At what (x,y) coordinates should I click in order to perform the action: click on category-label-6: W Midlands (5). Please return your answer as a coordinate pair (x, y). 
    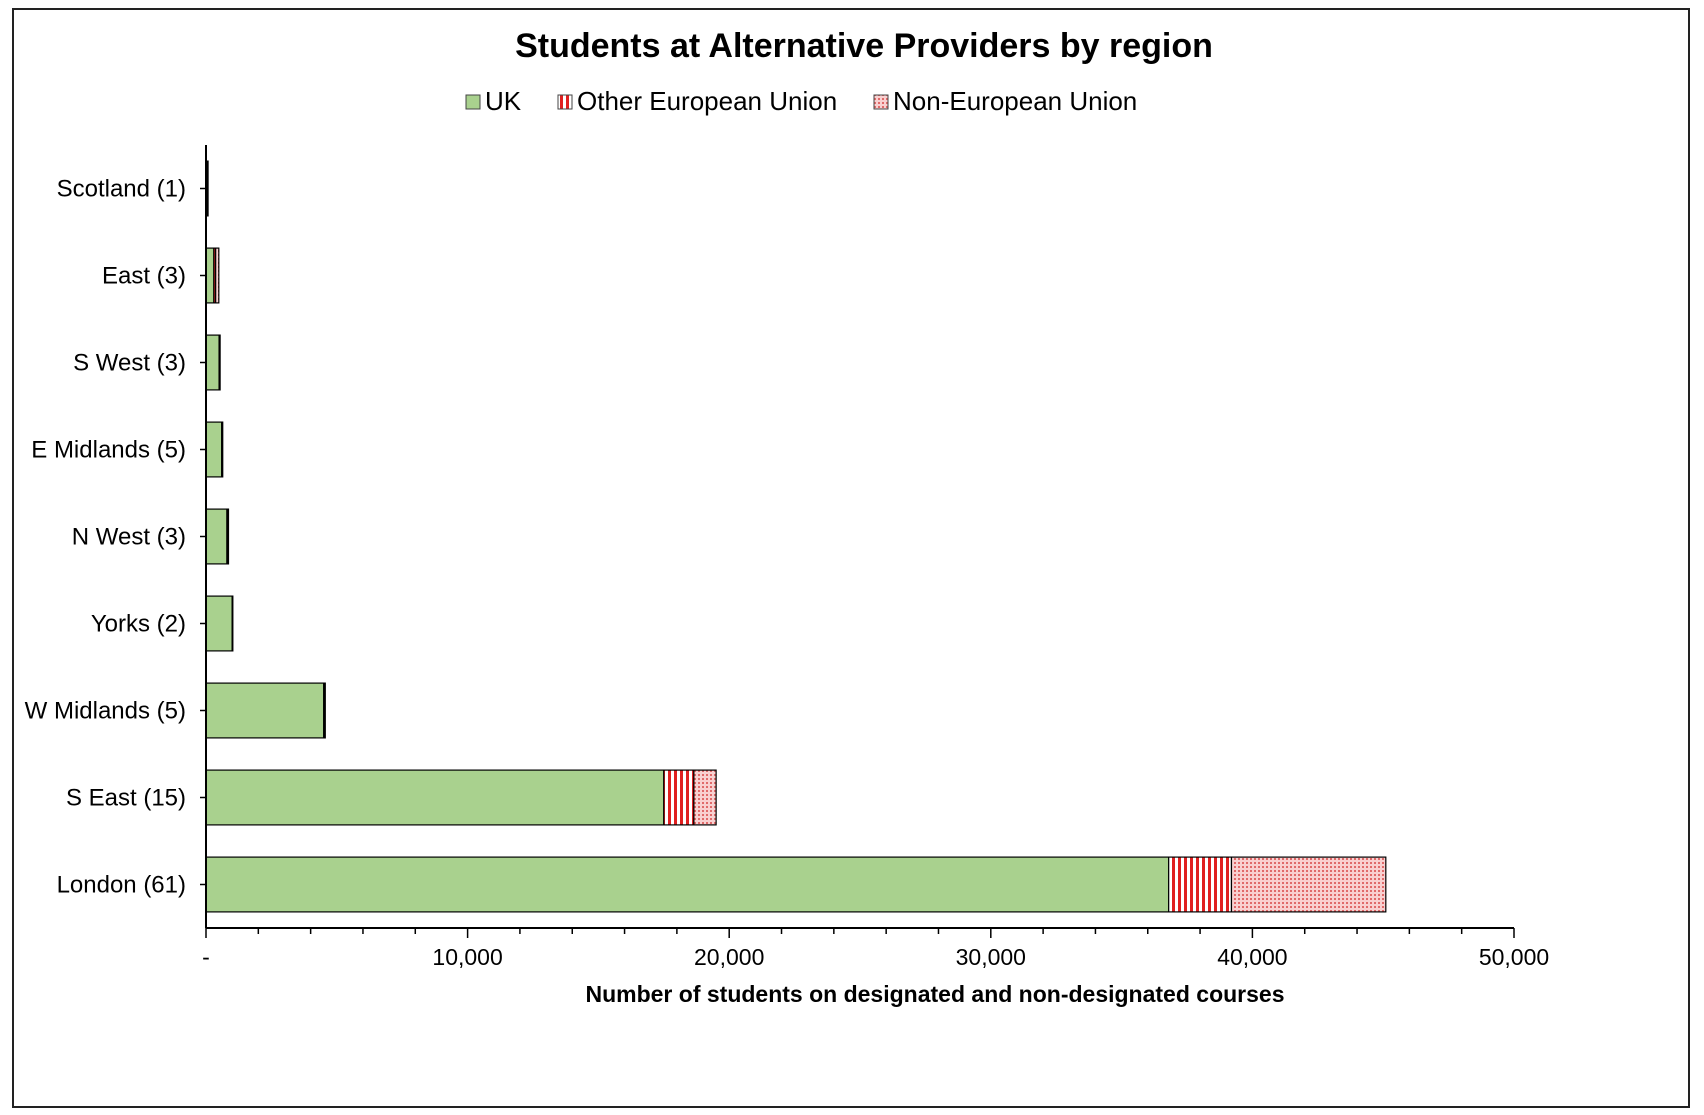
    Looking at the image, I should click on (105, 711).